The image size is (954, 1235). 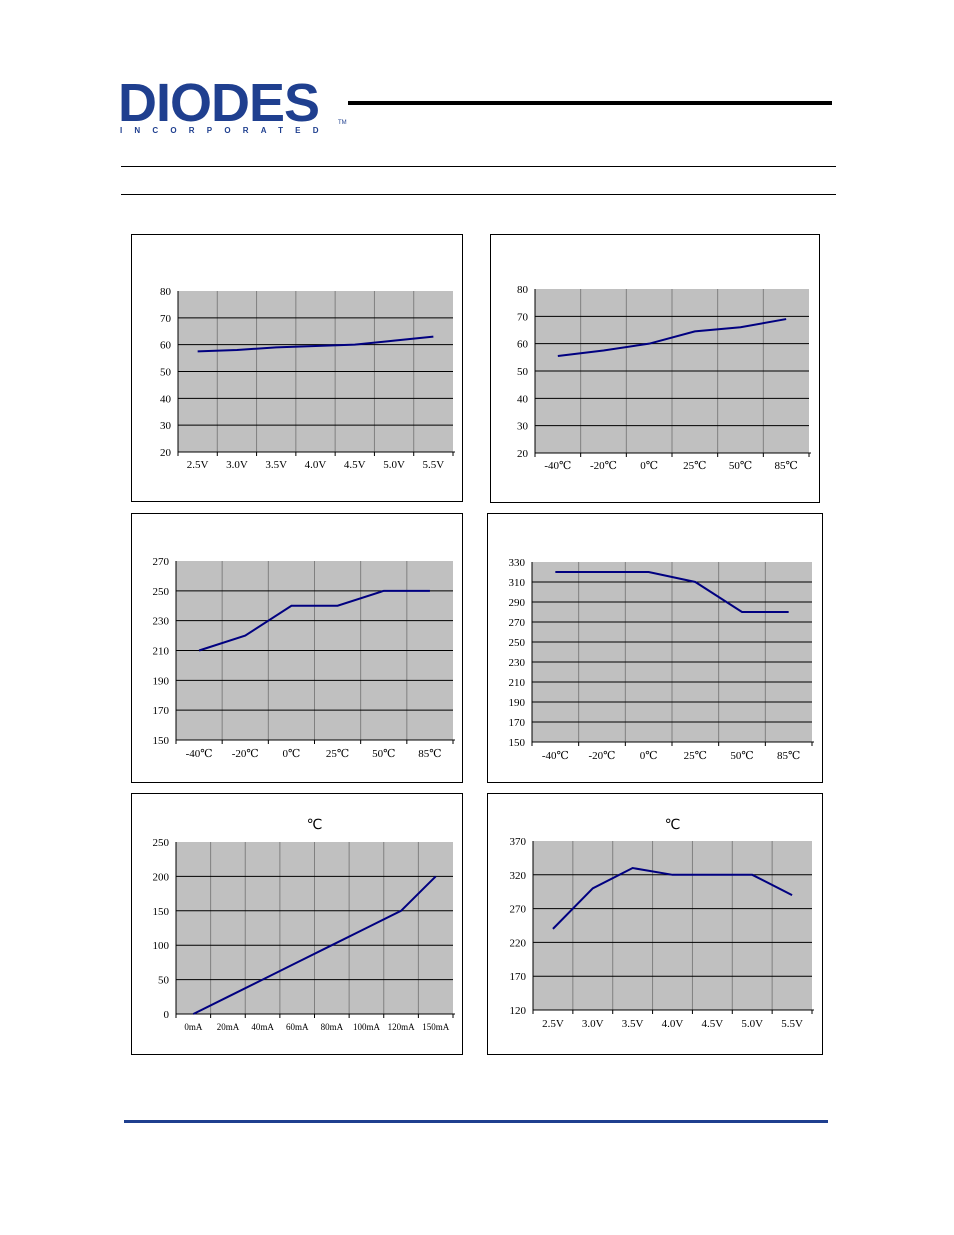 I want to click on chart-3-svg: 150 170 190 210 230 250 270 -40℃ -20℃ 0℃ 25℃ 50℃ 85℃, so click(x=304, y=658).